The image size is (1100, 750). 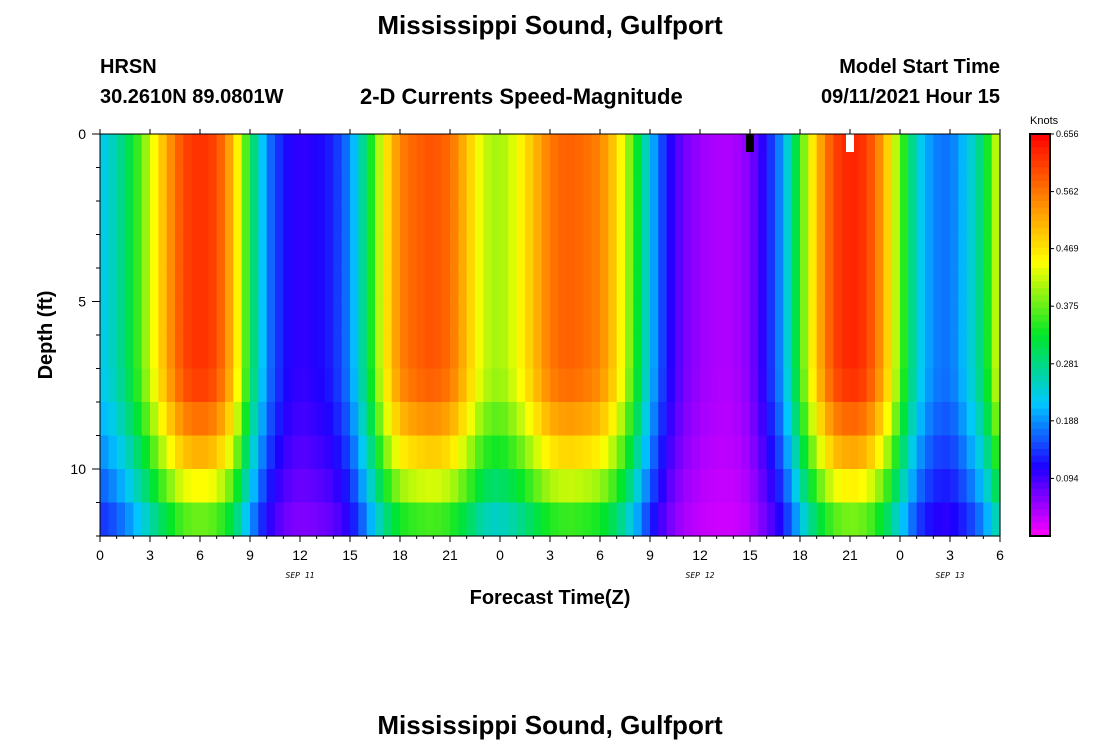 What do you see at coordinates (910, 97) in the screenshot?
I see `model-start-value: 09/11/2021 Hour 15` at bounding box center [910, 97].